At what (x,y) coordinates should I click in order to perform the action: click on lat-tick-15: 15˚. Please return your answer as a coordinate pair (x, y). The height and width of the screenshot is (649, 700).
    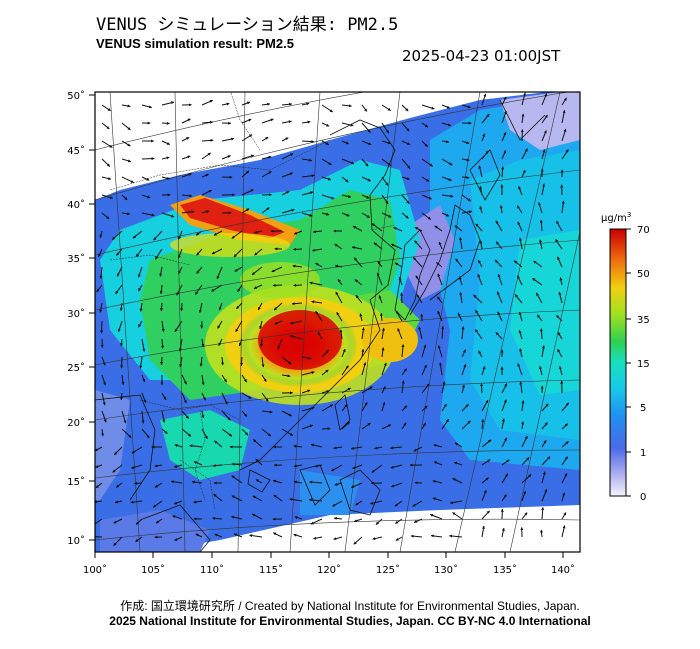
    Looking at the image, I should click on (76, 482).